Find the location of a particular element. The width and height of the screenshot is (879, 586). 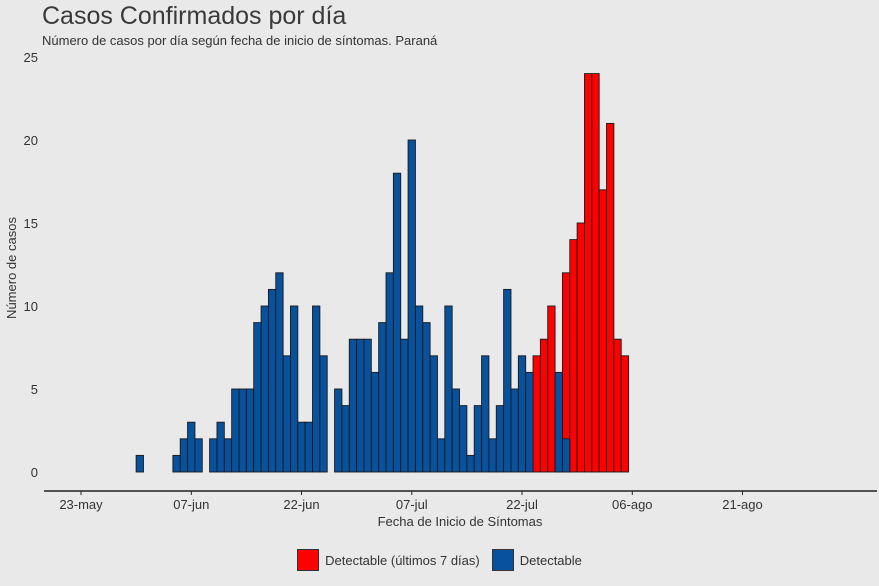

legend-swatch-blue is located at coordinates (502, 560).